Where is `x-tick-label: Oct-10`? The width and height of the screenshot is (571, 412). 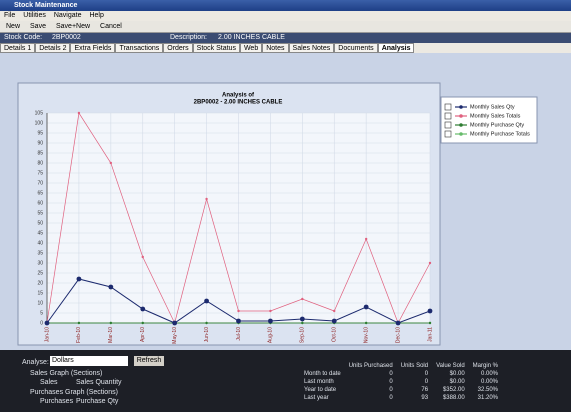 x-tick-label: Oct-10 is located at coordinates (335, 334).